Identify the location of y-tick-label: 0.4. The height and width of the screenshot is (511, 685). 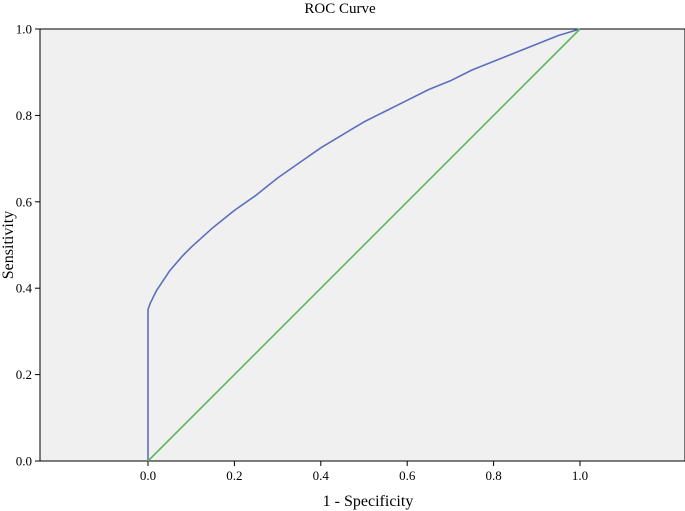
(24, 288).